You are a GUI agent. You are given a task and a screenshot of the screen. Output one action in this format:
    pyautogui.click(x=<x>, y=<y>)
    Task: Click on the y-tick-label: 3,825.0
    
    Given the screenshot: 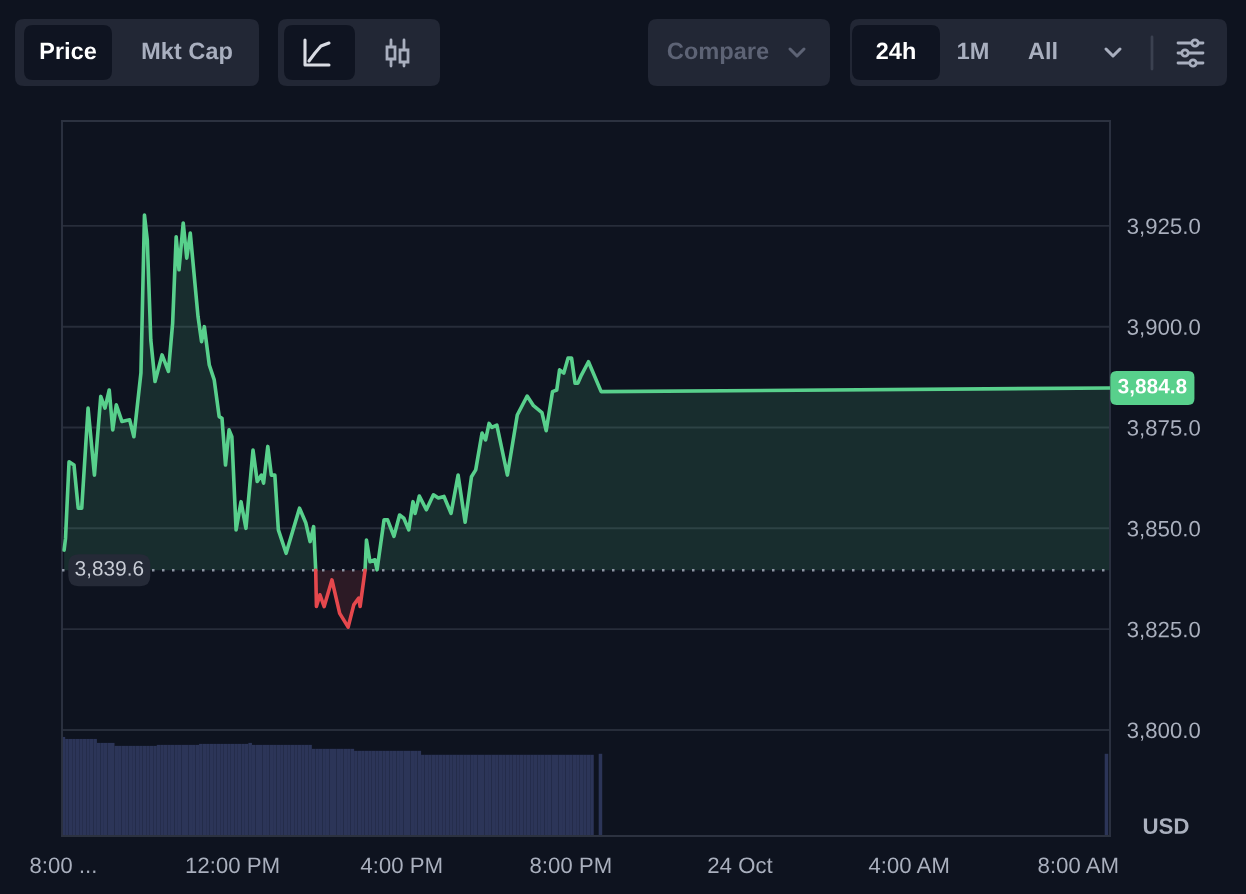 What is the action you would take?
    pyautogui.click(x=1163, y=631)
    